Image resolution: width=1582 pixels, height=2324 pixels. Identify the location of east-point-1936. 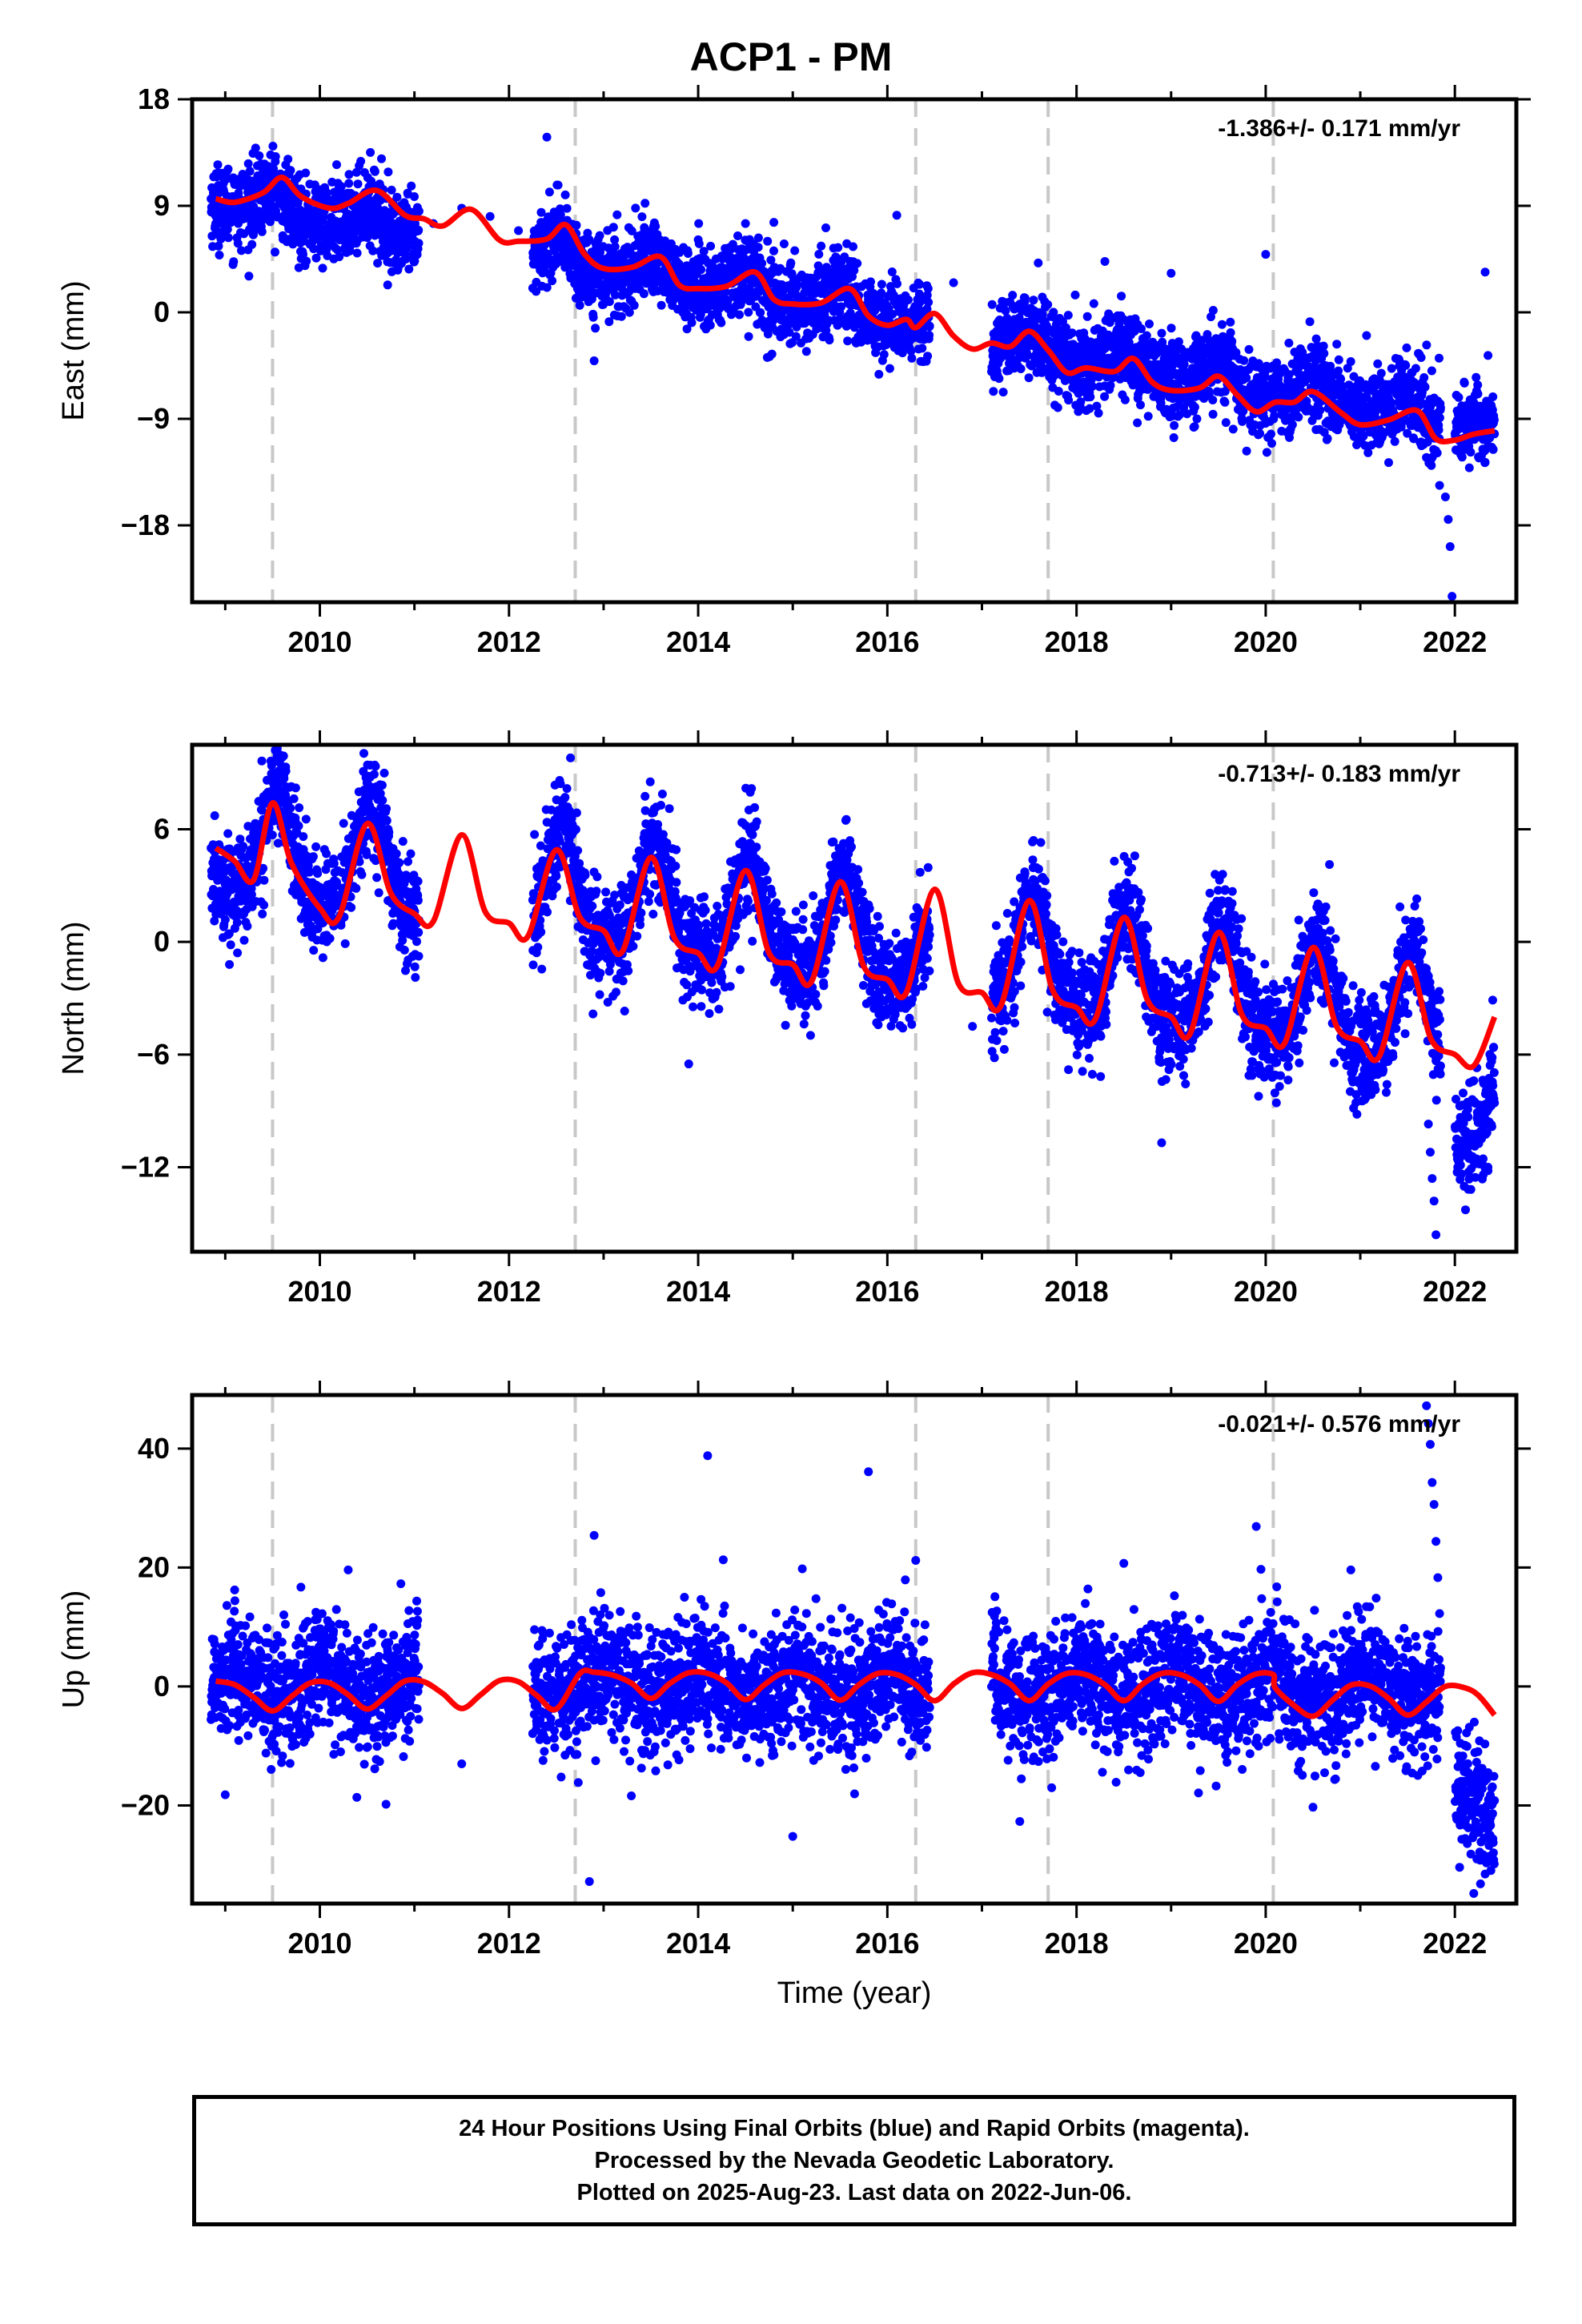
(825, 228).